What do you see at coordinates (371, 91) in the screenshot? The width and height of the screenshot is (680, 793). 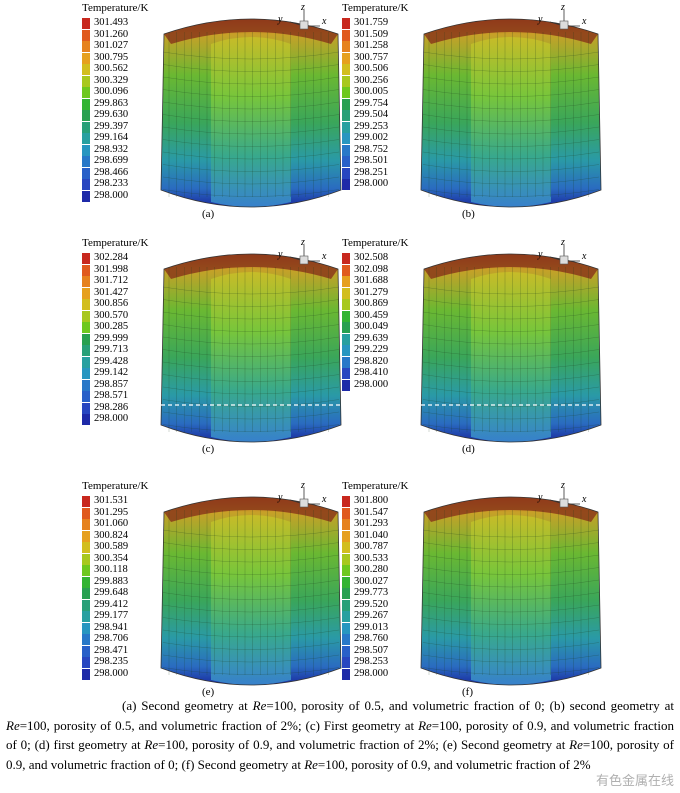 I see `legend-value: 300.005` at bounding box center [371, 91].